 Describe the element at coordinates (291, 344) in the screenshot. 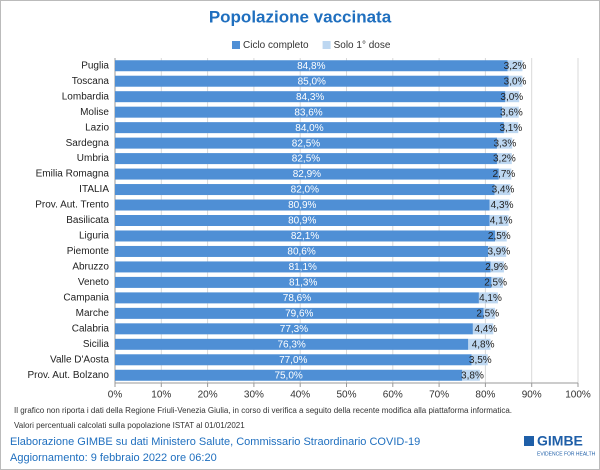

I see `value-label: 76,3%` at that location.